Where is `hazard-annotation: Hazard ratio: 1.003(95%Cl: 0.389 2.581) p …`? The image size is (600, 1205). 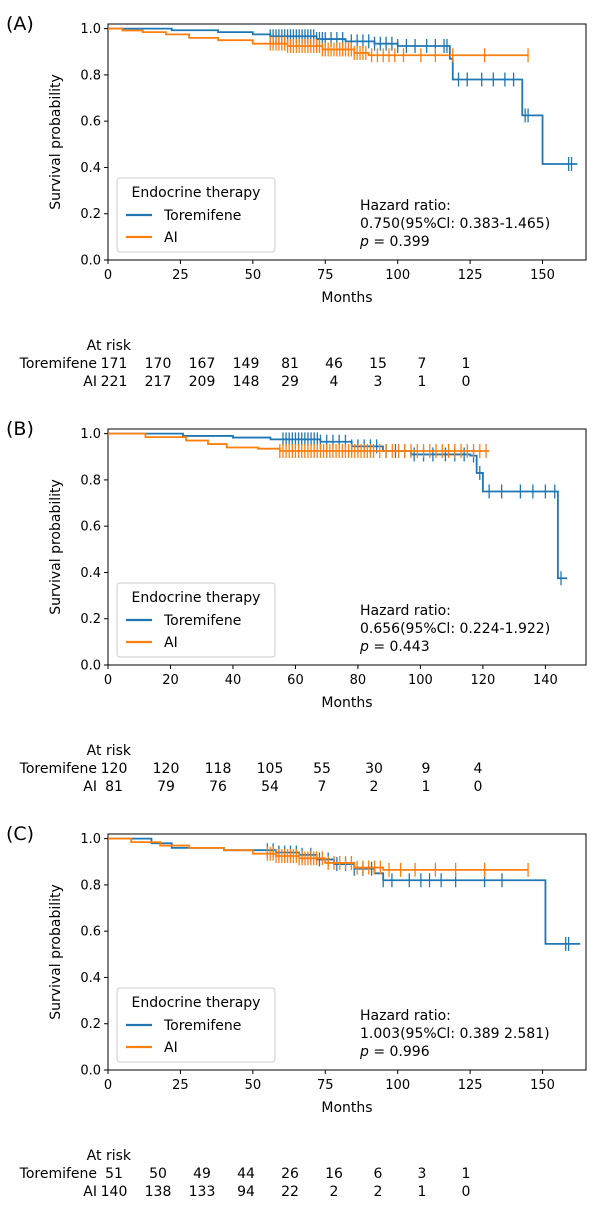
hazard-annotation: Hazard ratio: 1.003(95%Cl: 0.389 2.581) p … is located at coordinates (454, 1034).